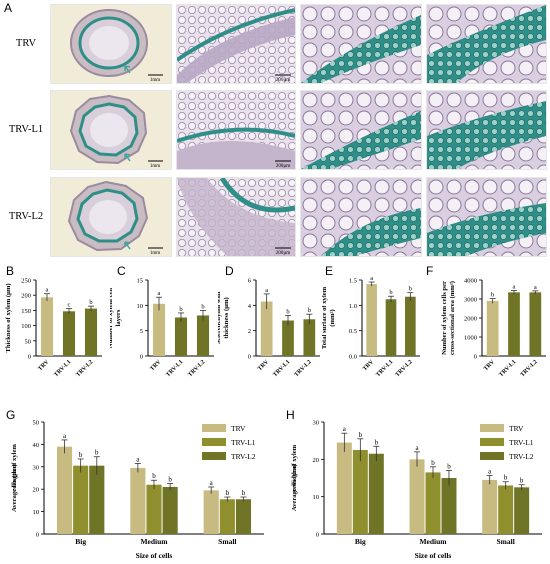  What do you see at coordinates (36, 423) in the screenshot?
I see `y-tick-label: 50` at bounding box center [36, 423].